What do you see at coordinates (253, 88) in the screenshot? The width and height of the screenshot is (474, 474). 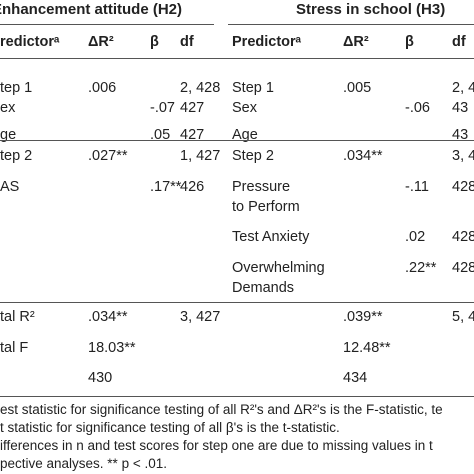 I see `cell: Step 1` at bounding box center [253, 88].